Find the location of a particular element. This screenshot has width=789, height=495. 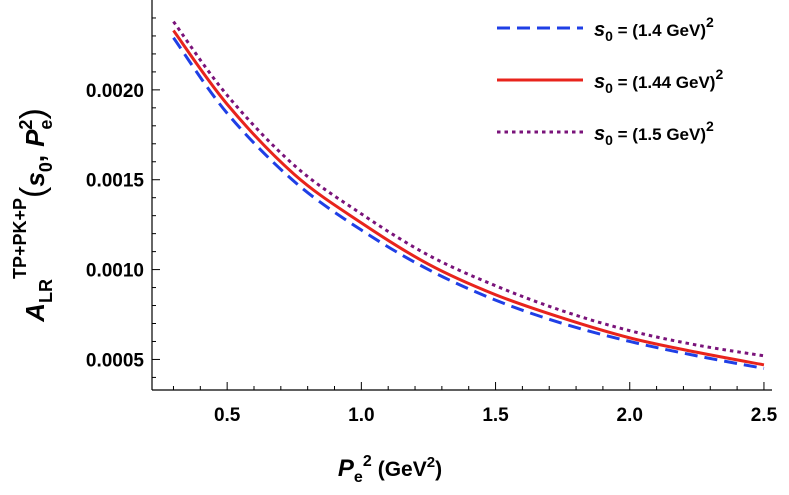

svg-text:Pe2(GeV2): Pe2 (GeV2) is located at coordinates (390, 469).